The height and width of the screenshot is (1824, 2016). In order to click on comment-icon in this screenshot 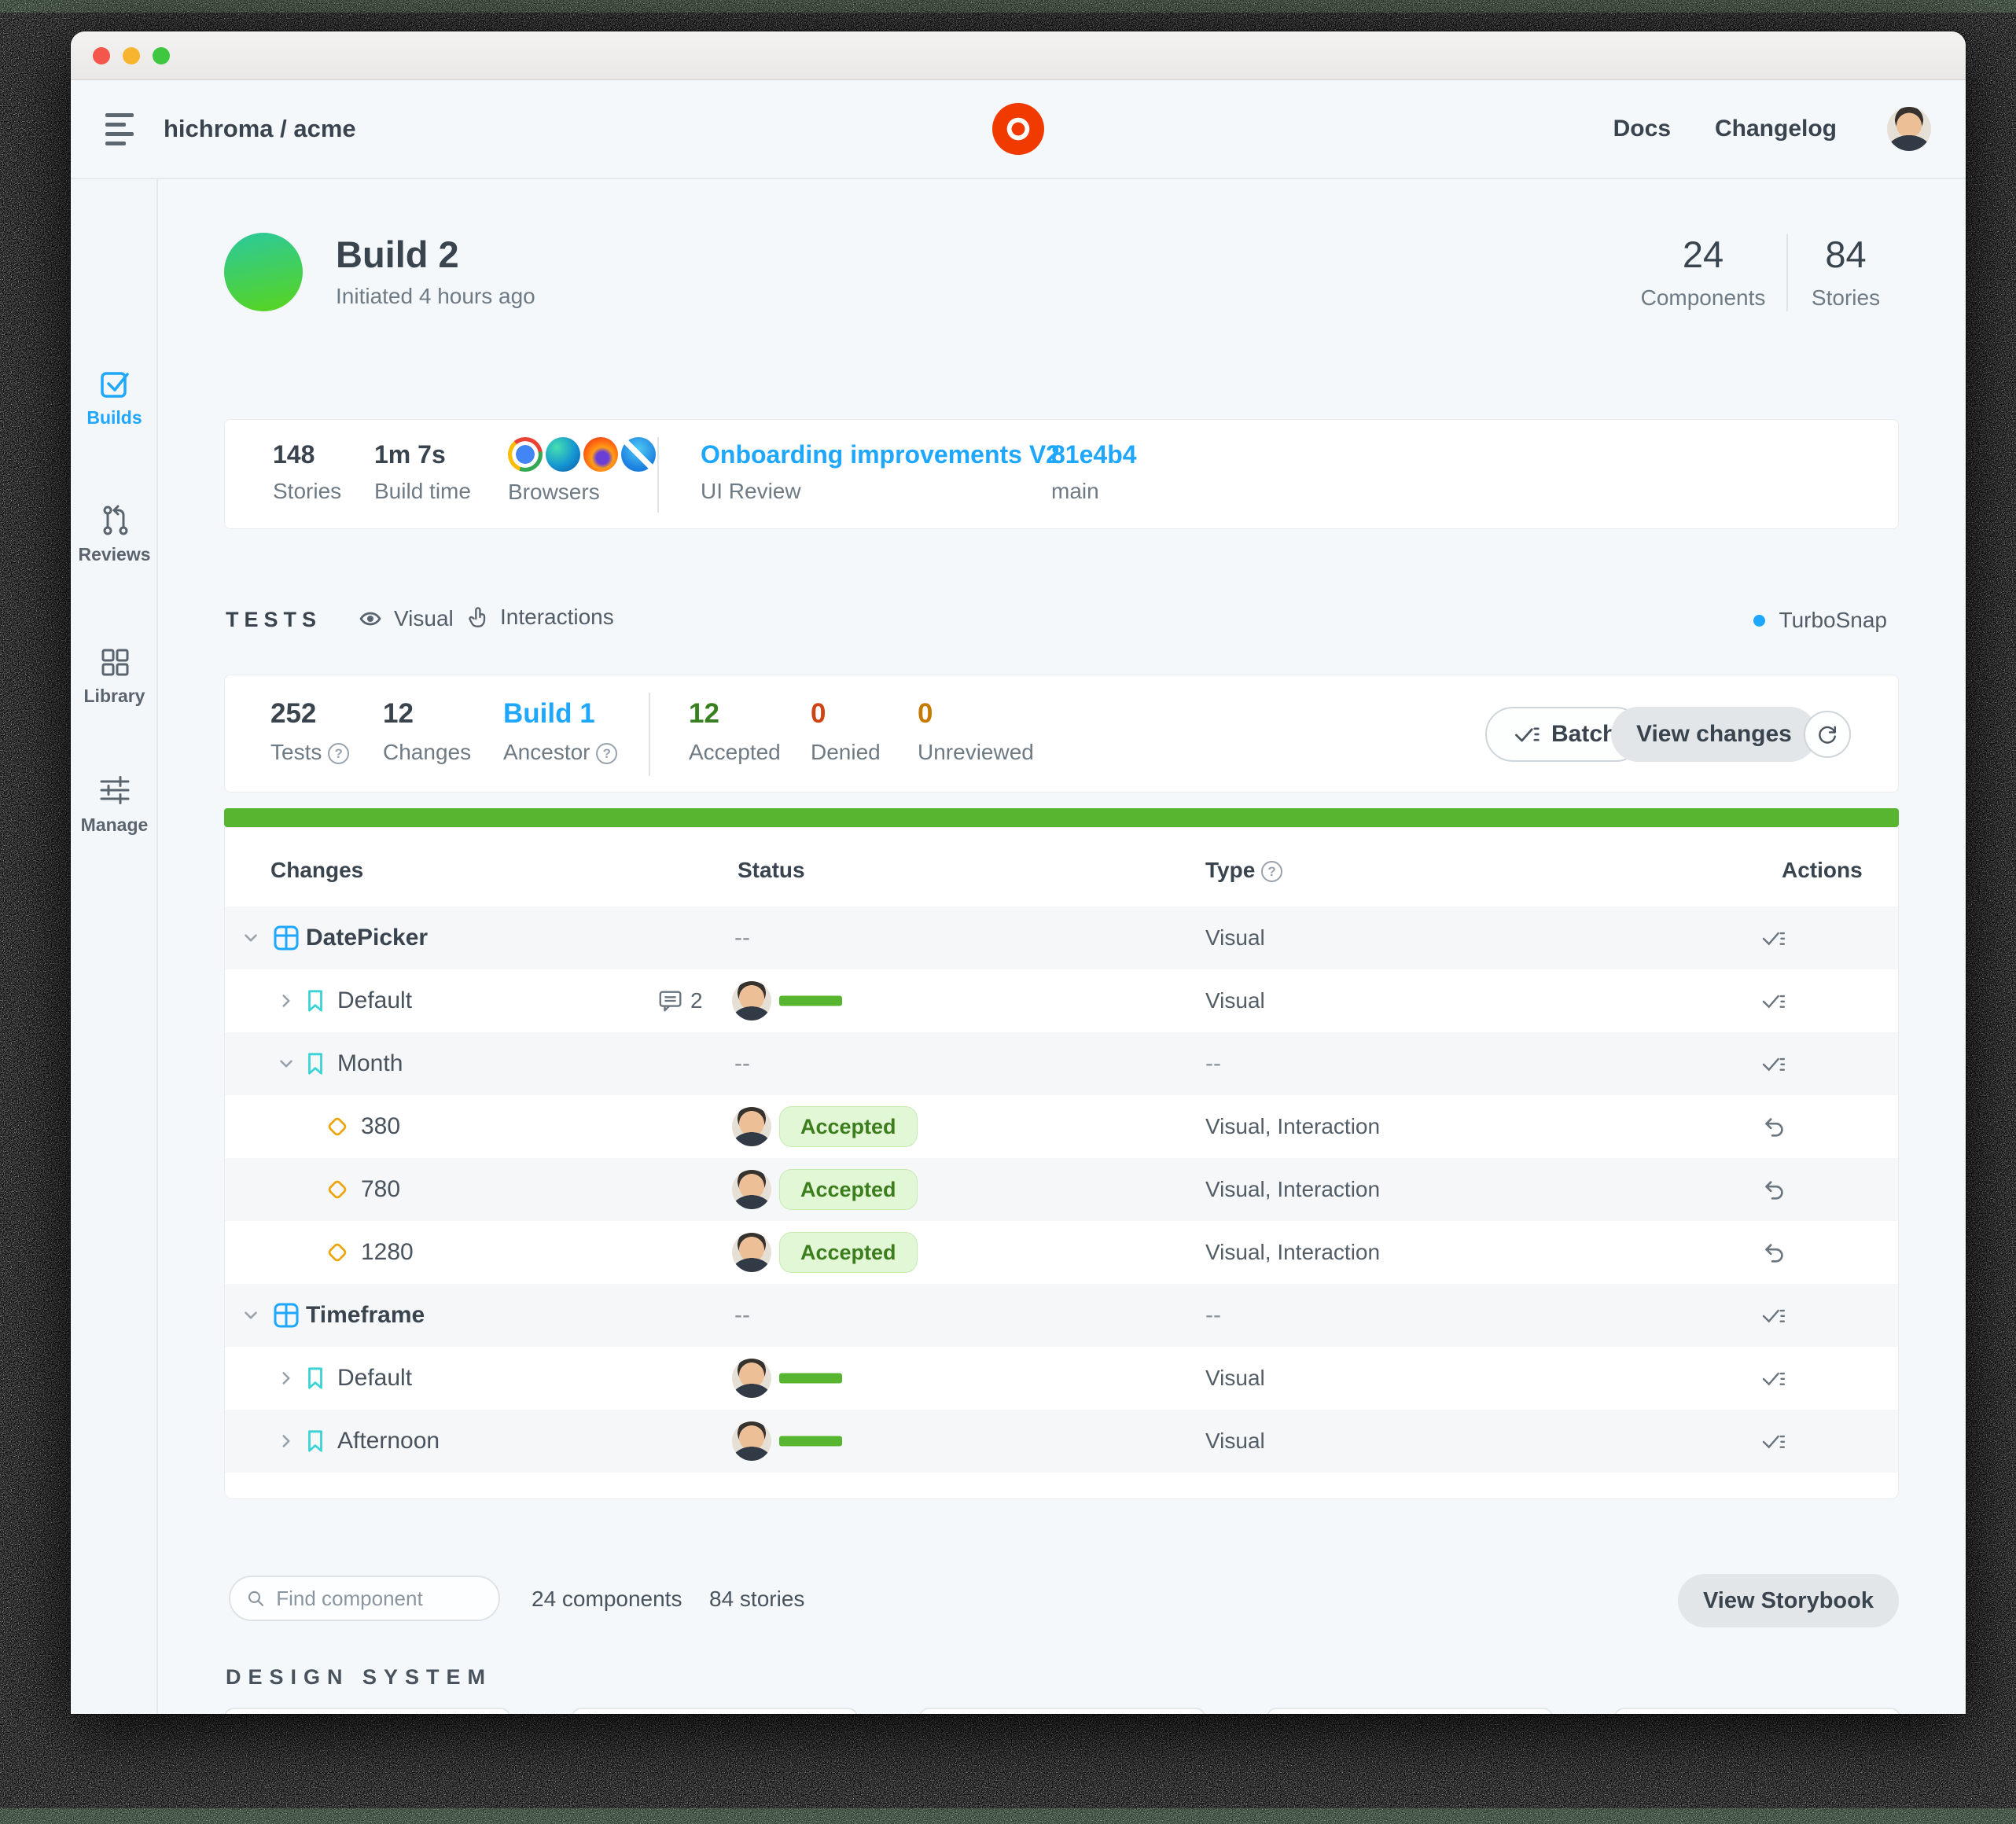, I will do `click(670, 1000)`.